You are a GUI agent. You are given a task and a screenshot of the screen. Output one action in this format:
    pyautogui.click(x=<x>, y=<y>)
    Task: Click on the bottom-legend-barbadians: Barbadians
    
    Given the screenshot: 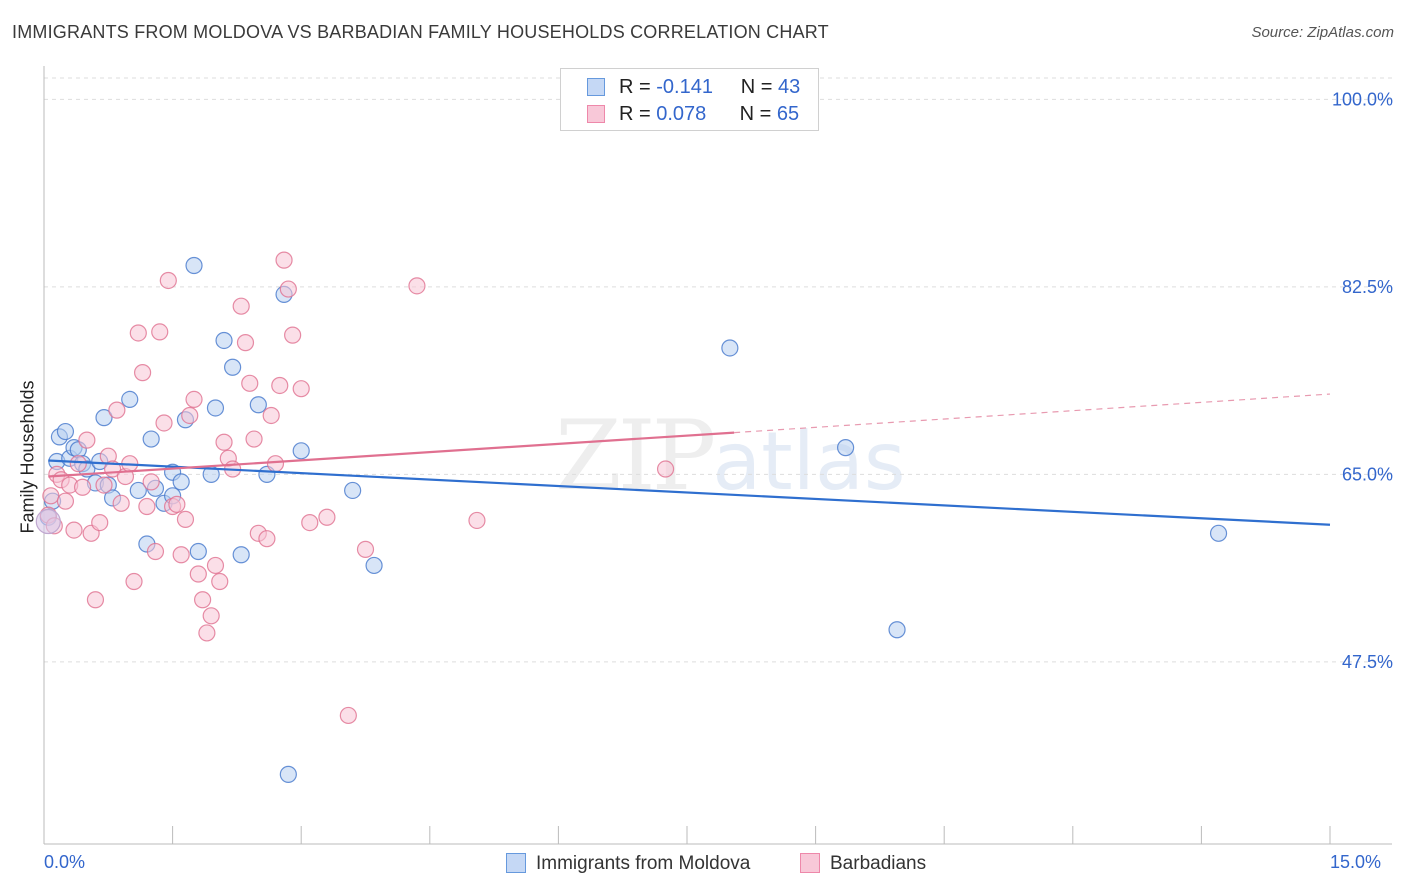 What is the action you would take?
    pyautogui.click(x=863, y=864)
    